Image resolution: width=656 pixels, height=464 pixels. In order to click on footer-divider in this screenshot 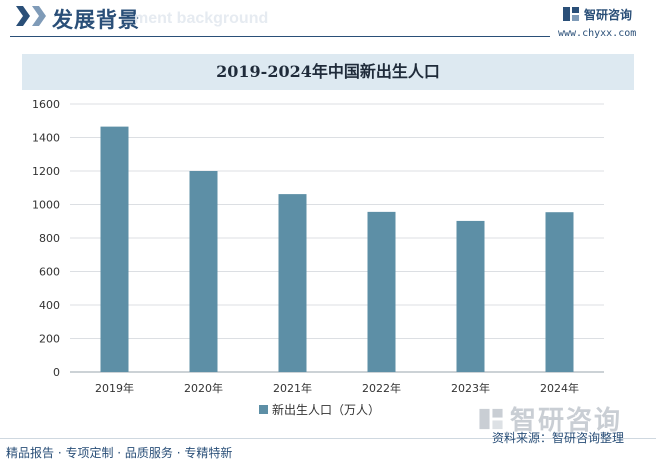, I will do `click(328, 438)`.